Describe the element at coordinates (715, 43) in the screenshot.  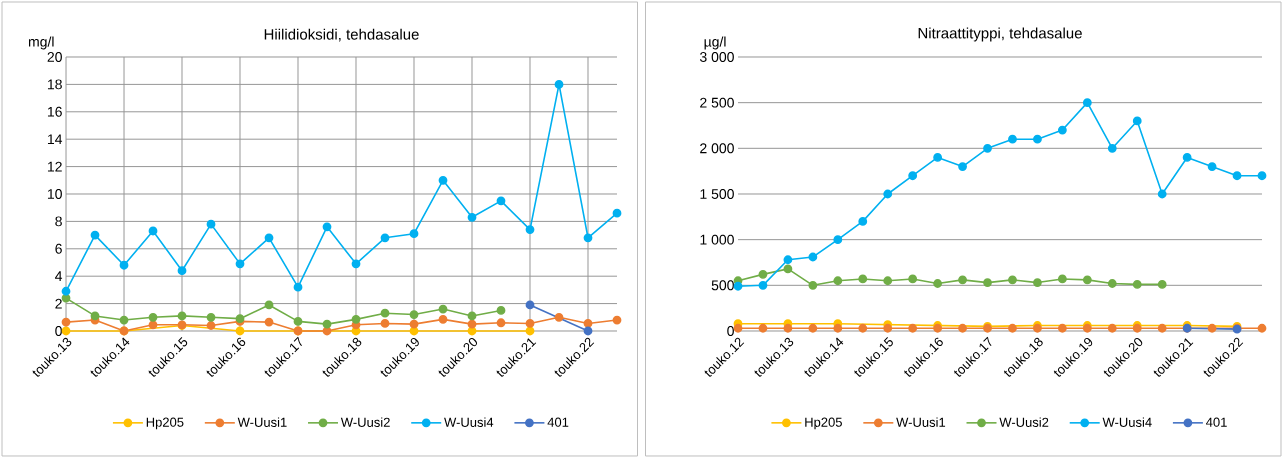
I see `y-axis-title: µg/l` at that location.